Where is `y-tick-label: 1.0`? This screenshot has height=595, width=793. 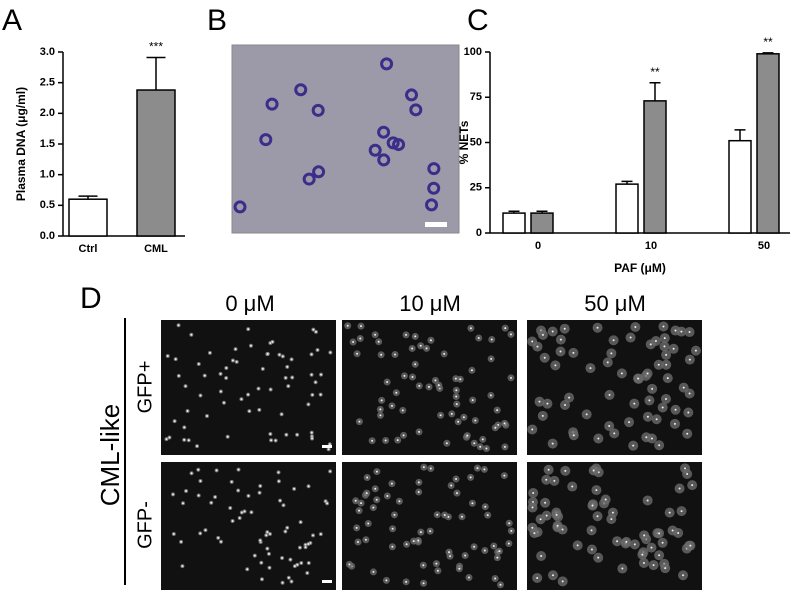 y-tick-label: 1.0 is located at coordinates (47, 175).